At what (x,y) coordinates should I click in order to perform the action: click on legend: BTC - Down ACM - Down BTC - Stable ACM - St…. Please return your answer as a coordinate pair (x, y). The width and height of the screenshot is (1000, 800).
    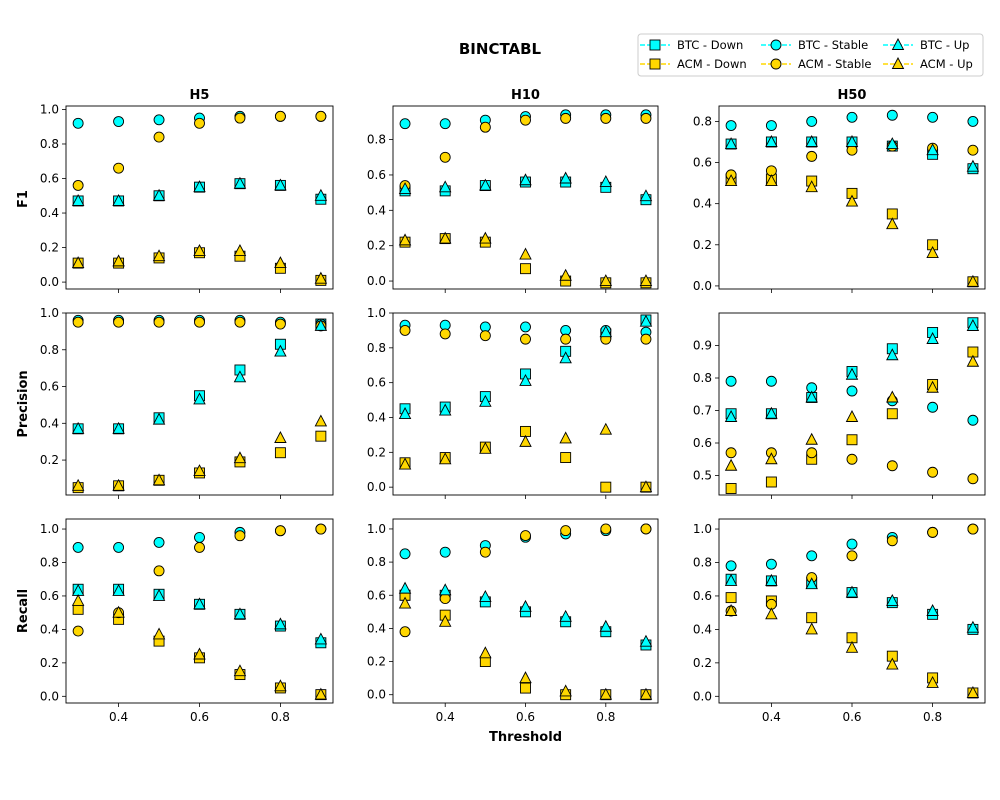
    Looking at the image, I should click on (810, 55).